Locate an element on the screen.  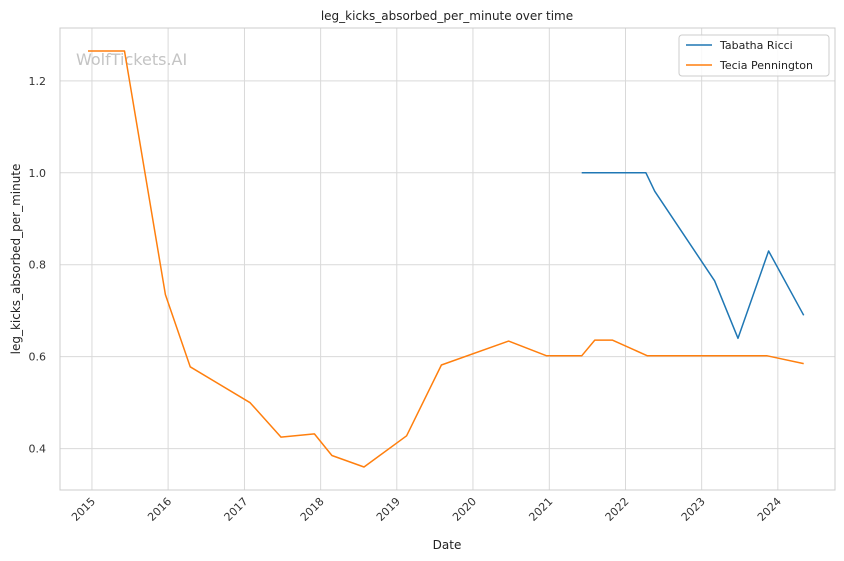
x-tick-label: 2017 is located at coordinates (236, 509).